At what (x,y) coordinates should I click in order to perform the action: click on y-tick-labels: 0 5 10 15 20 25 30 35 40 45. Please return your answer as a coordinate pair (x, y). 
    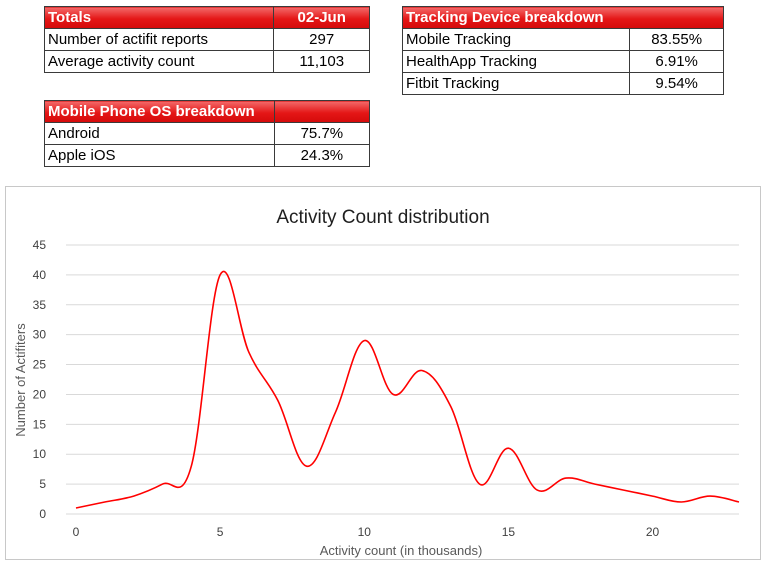
    Looking at the image, I should click on (40, 379).